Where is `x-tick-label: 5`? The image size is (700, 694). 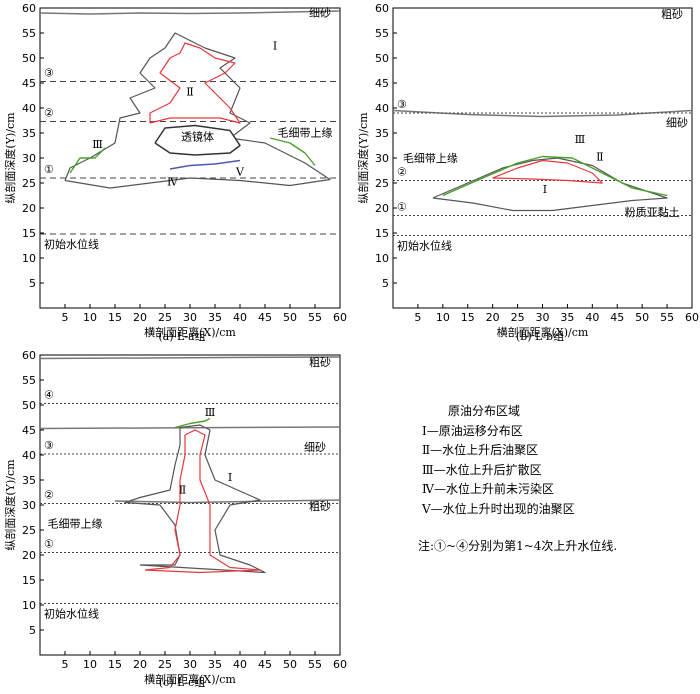
x-tick-label: 5 is located at coordinates (65, 317).